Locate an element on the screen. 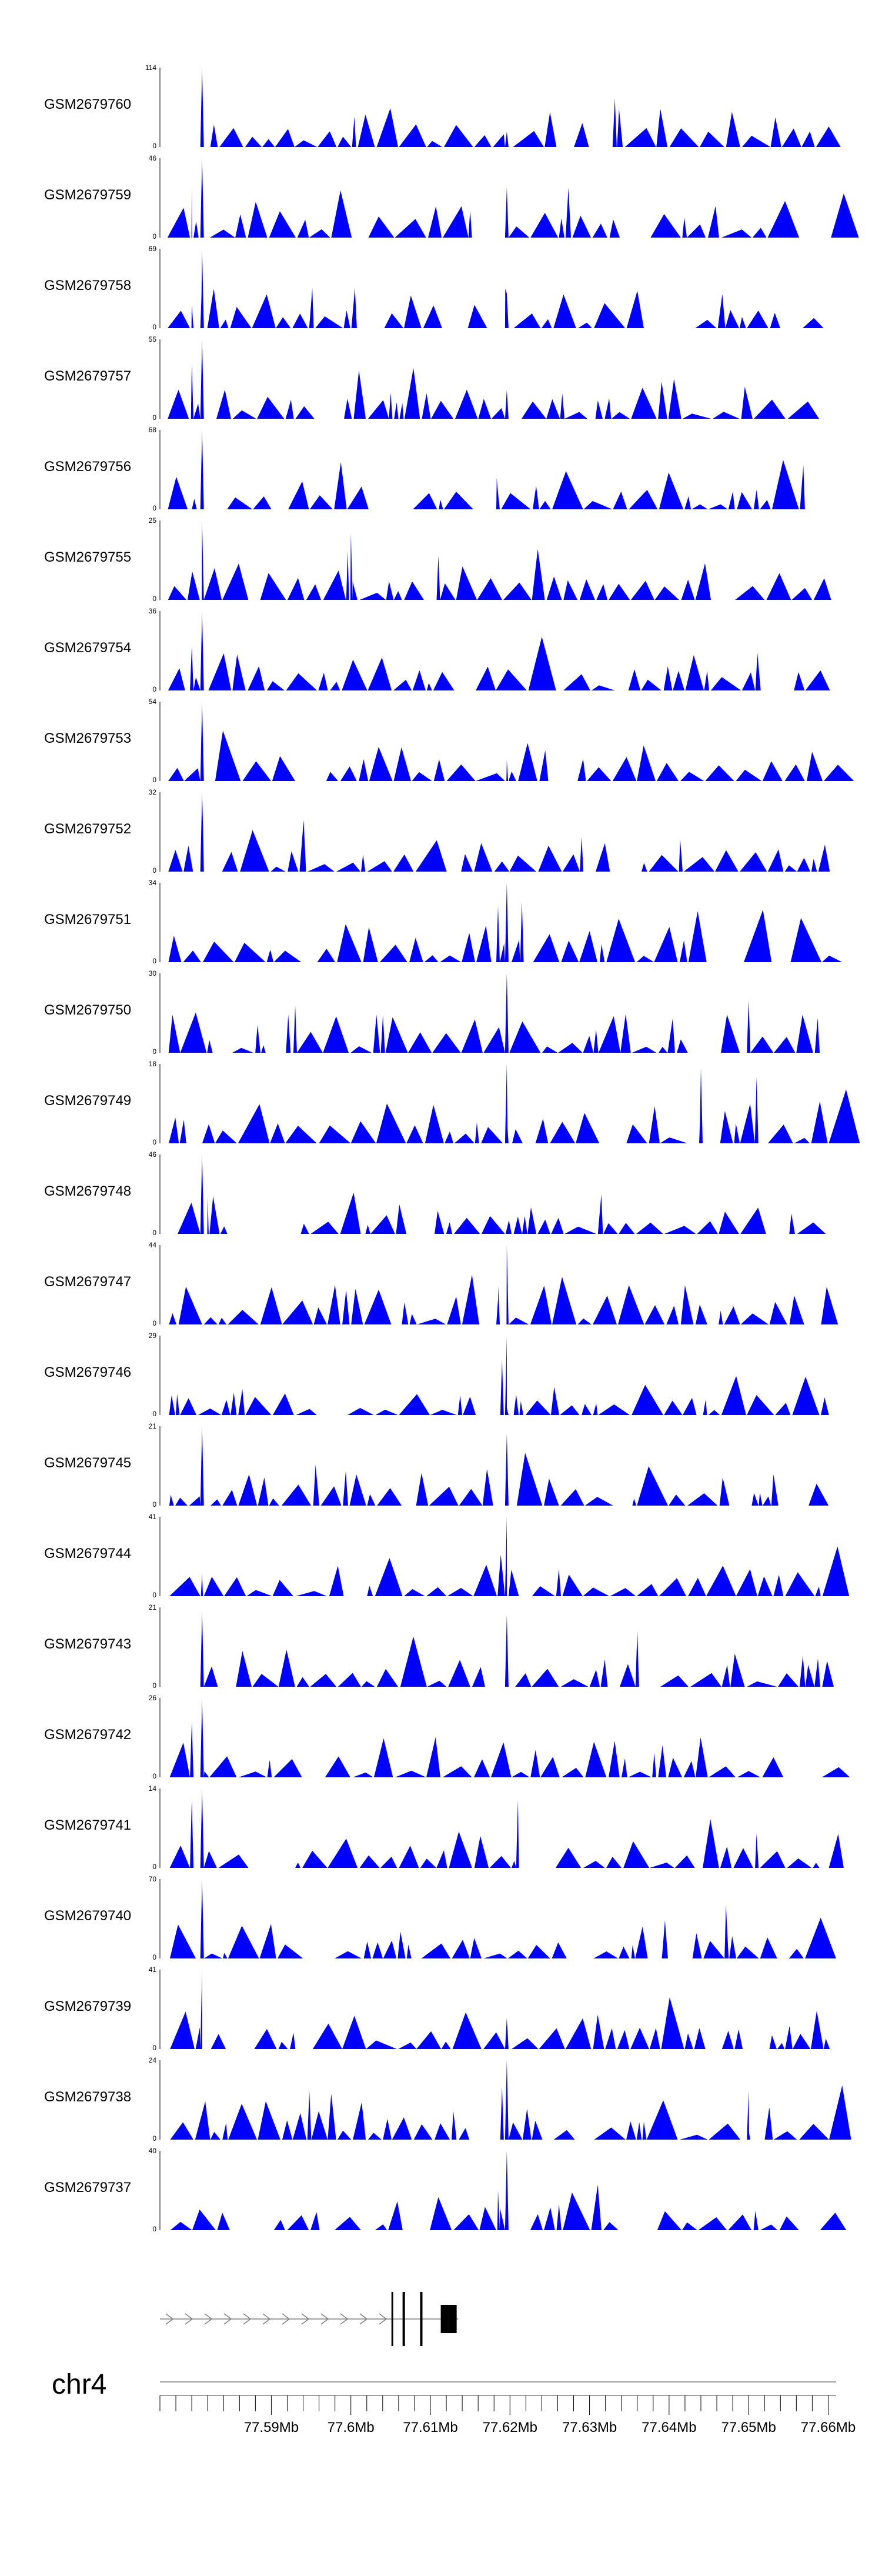 Image resolution: width=882 pixels, height=2576 pixels. track-max-label: 21 is located at coordinates (153, 1607).